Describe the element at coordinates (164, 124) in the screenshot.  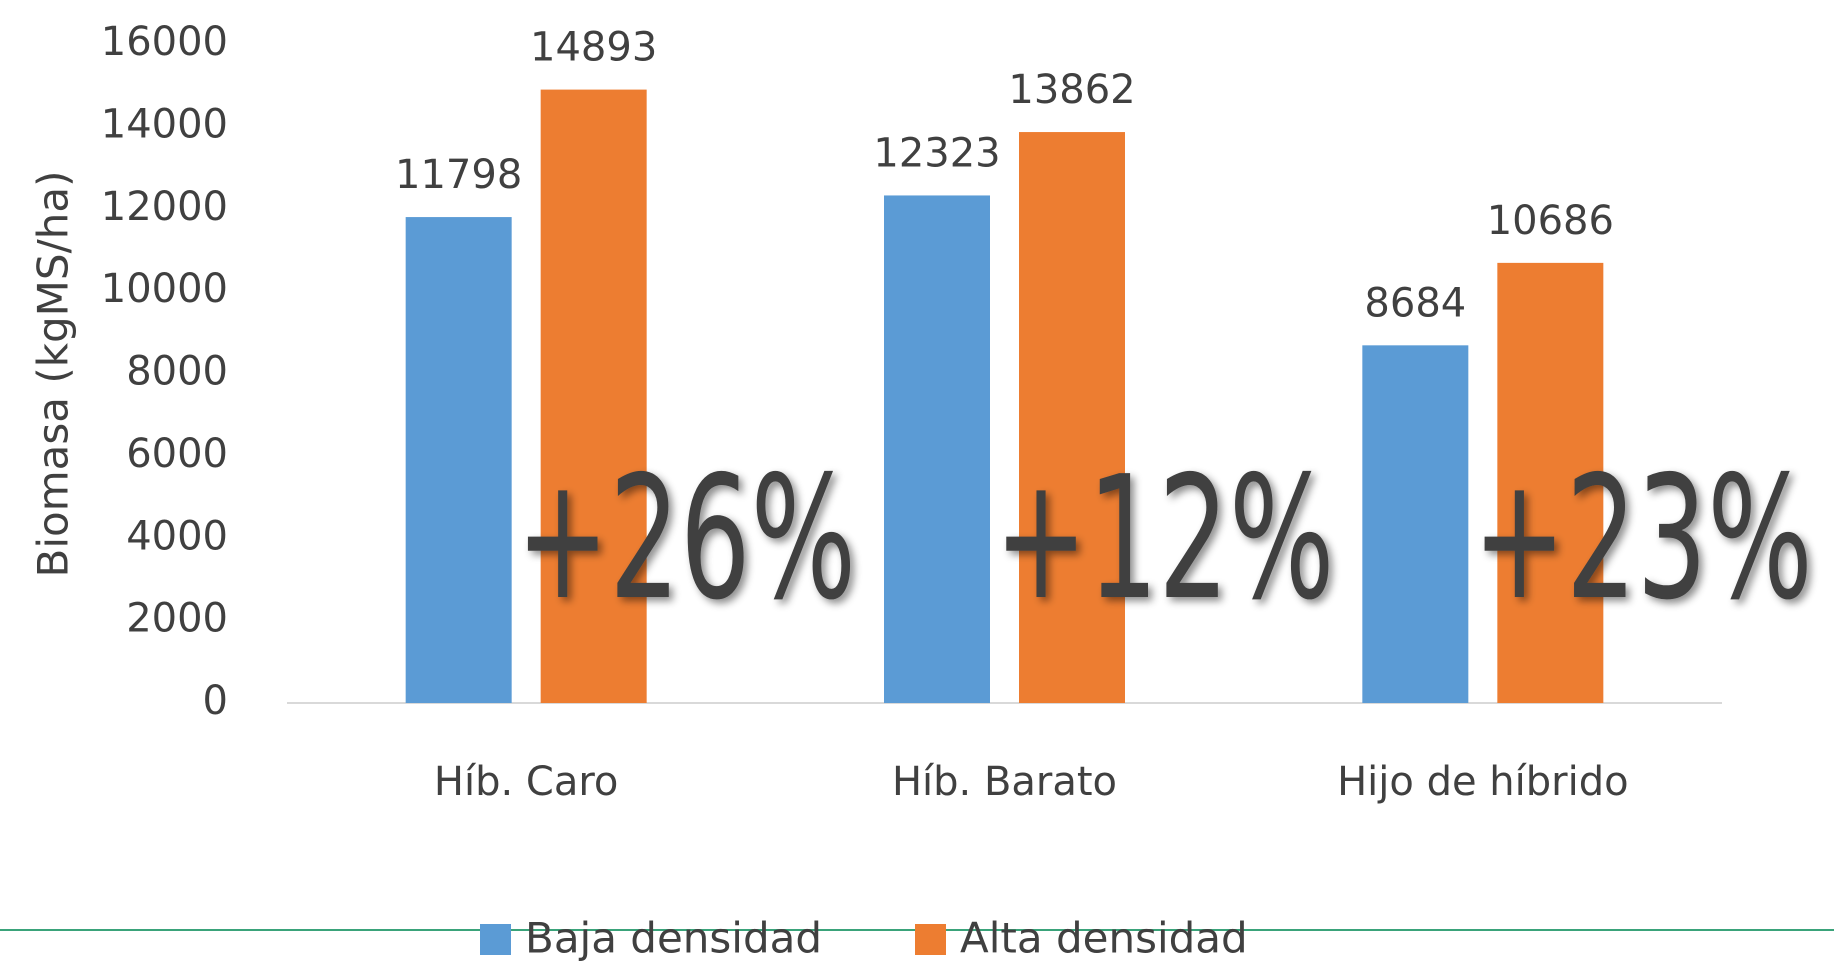
I see `y-tick-label: 14000` at that location.